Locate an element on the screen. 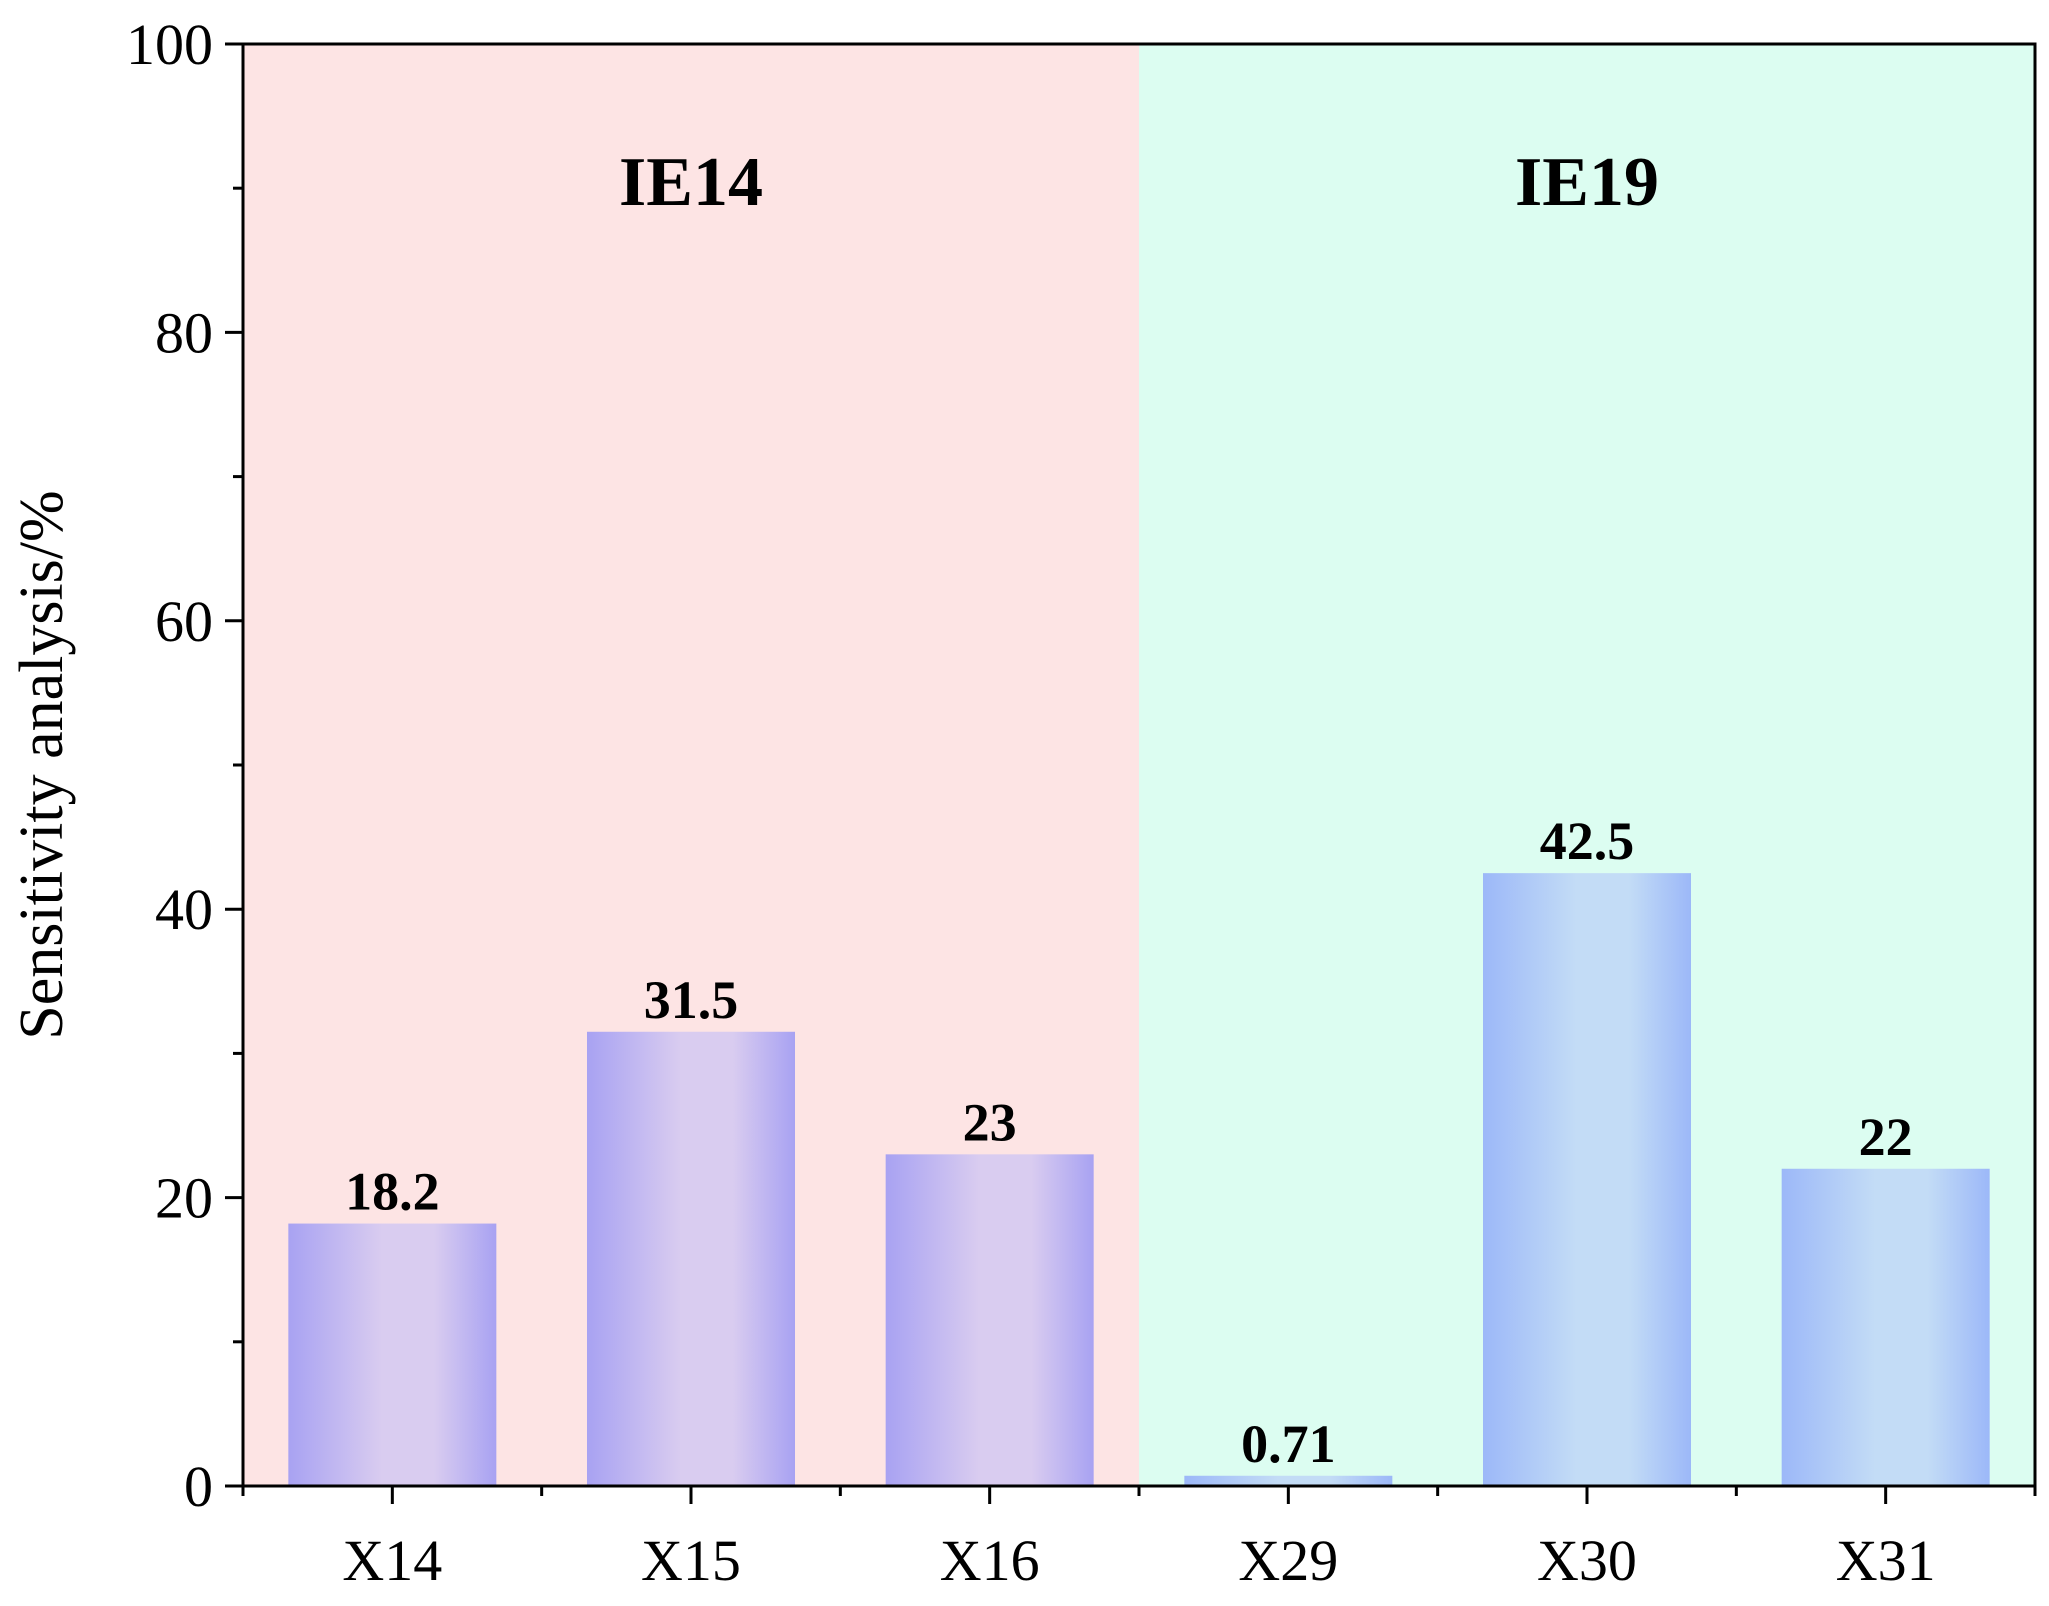 Image resolution: width=2049 pixels, height=1606 pixels. y-tick-label: 80 is located at coordinates (184, 332).